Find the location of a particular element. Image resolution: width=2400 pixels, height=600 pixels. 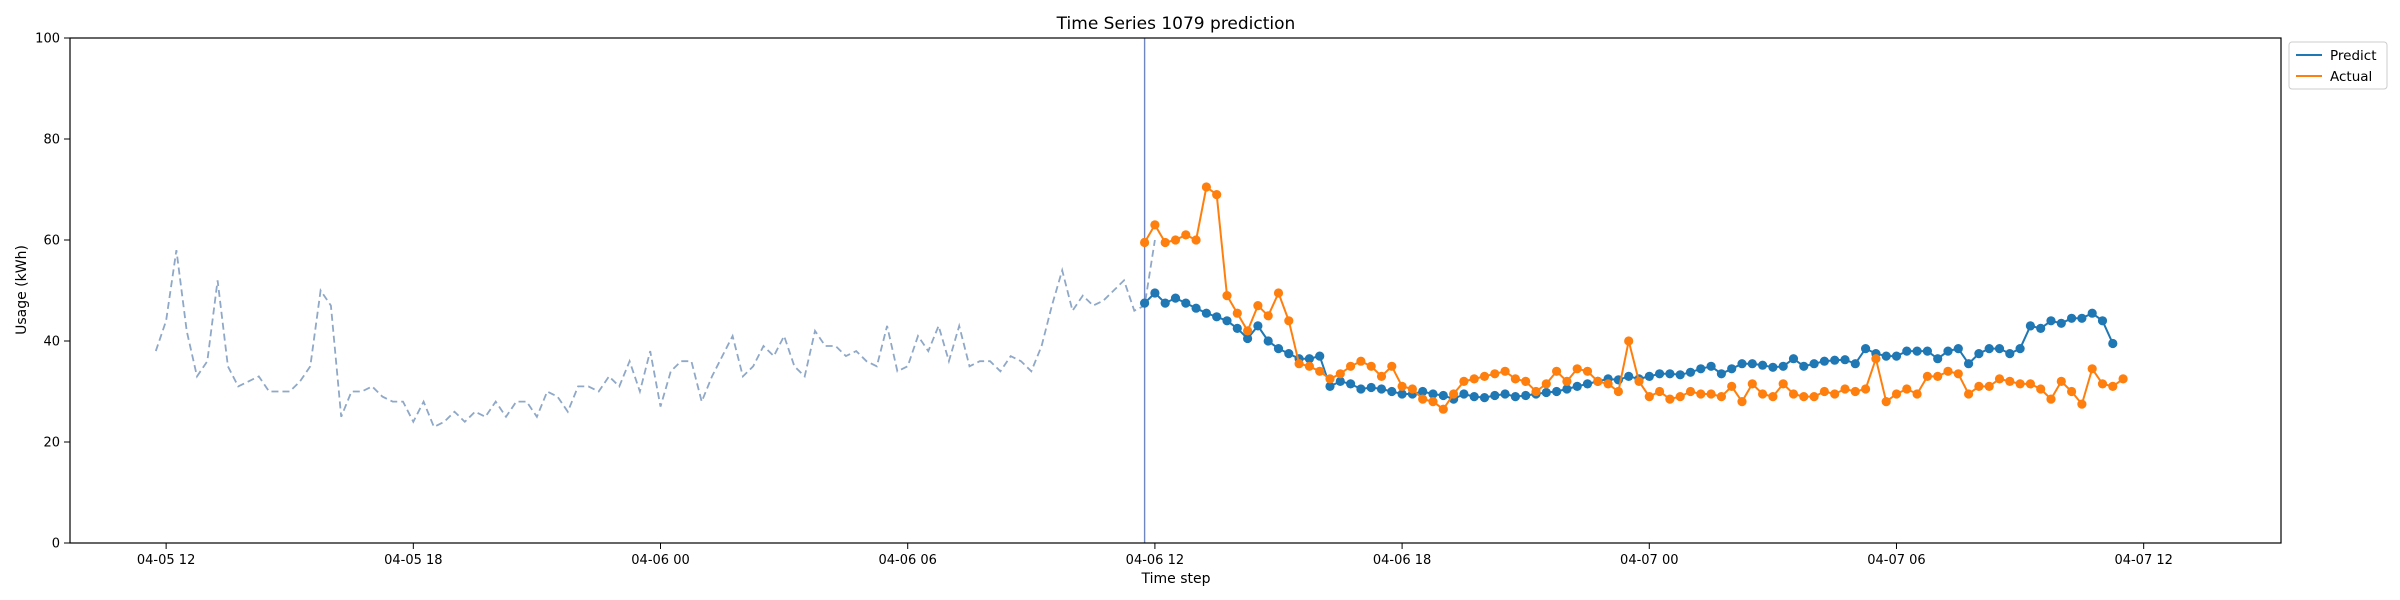

y-tick-label: 40 is located at coordinates (51, 342).